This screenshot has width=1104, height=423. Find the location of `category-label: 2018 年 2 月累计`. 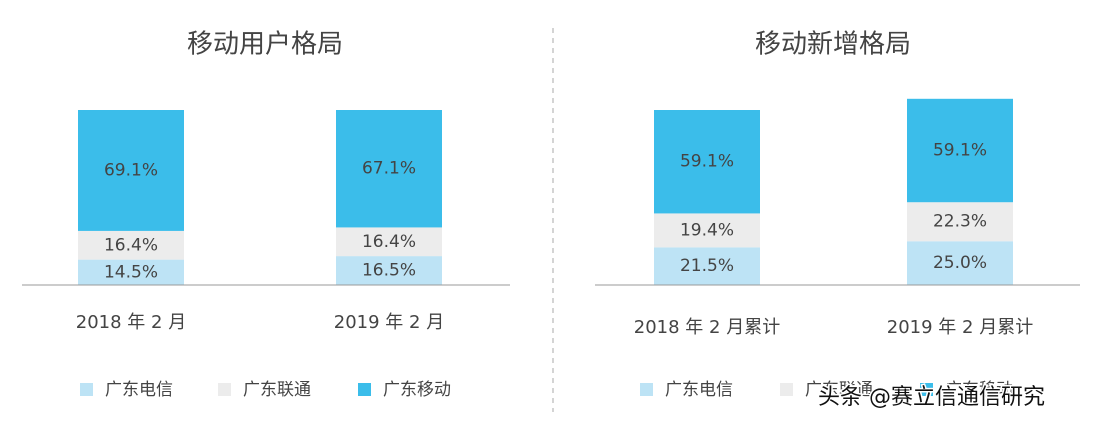

category-label: 2018 年 2 月累计 is located at coordinates (707, 327).